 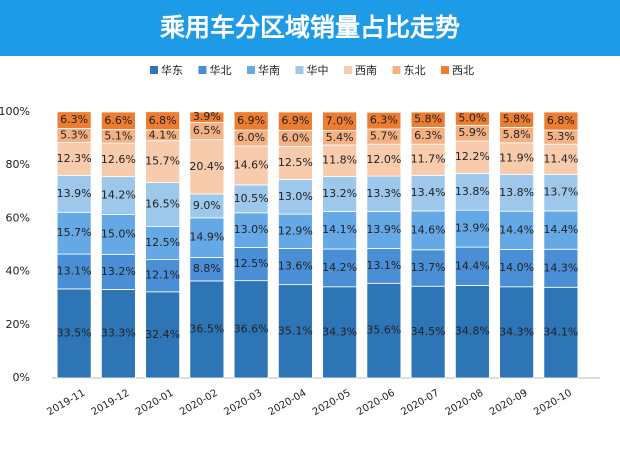 I want to click on data-label: 16.5%, so click(x=162, y=203).